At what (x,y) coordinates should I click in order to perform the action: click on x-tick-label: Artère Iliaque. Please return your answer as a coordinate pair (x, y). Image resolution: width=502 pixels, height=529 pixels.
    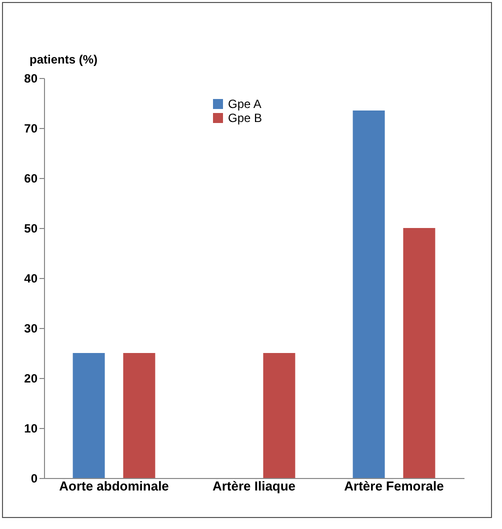
    Looking at the image, I should click on (254, 486).